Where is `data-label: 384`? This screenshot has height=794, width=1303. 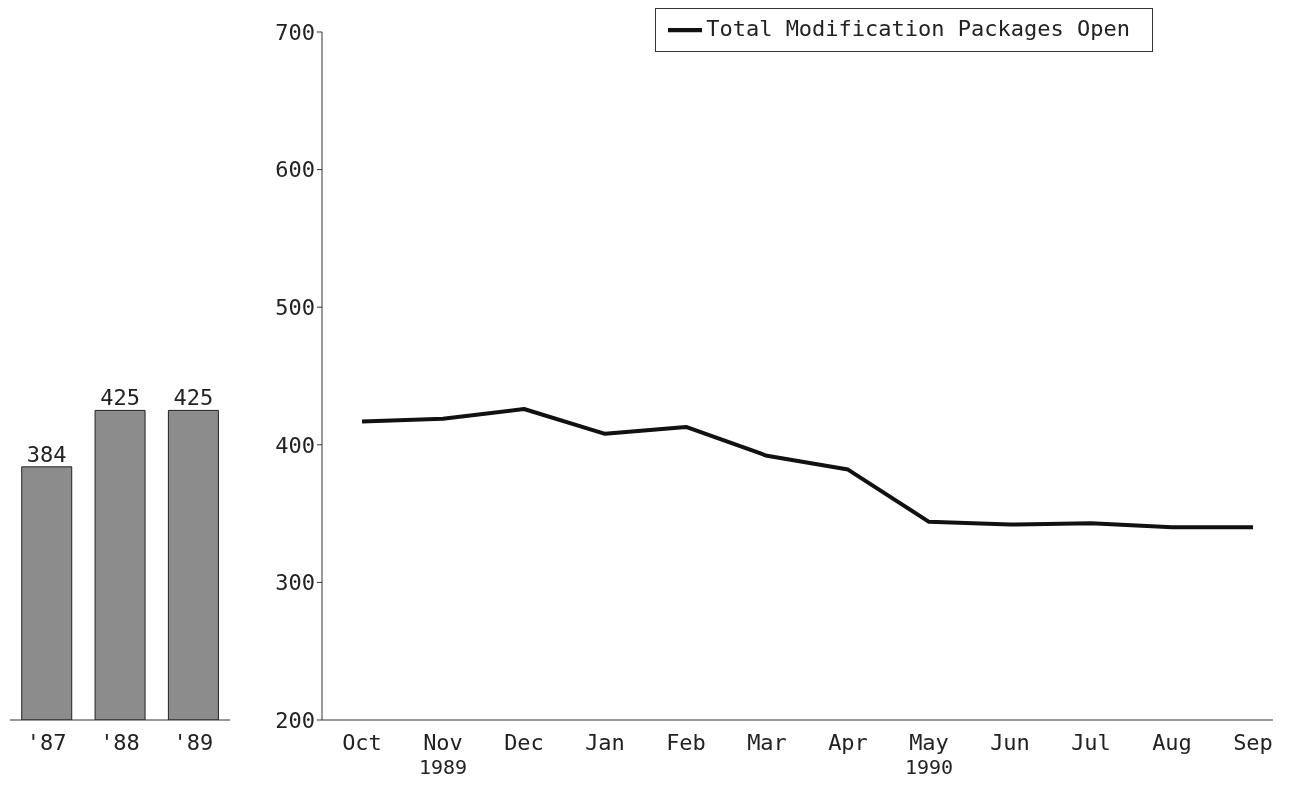 data-label: 384 is located at coordinates (46, 454).